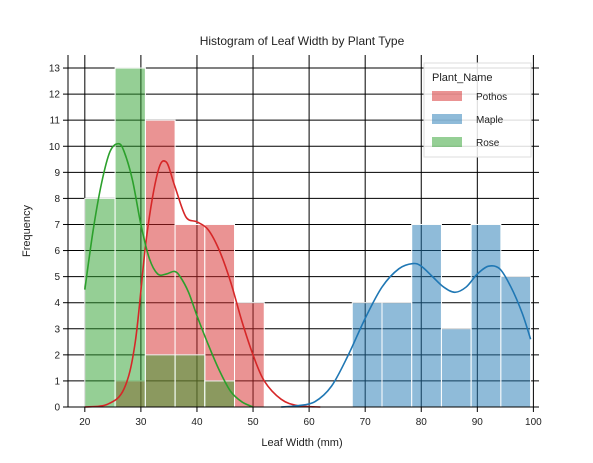 Image resolution: width=593 pixels, height=463 pixels. I want to click on legend-items: Pothos Maple Rose, so click(469, 120).